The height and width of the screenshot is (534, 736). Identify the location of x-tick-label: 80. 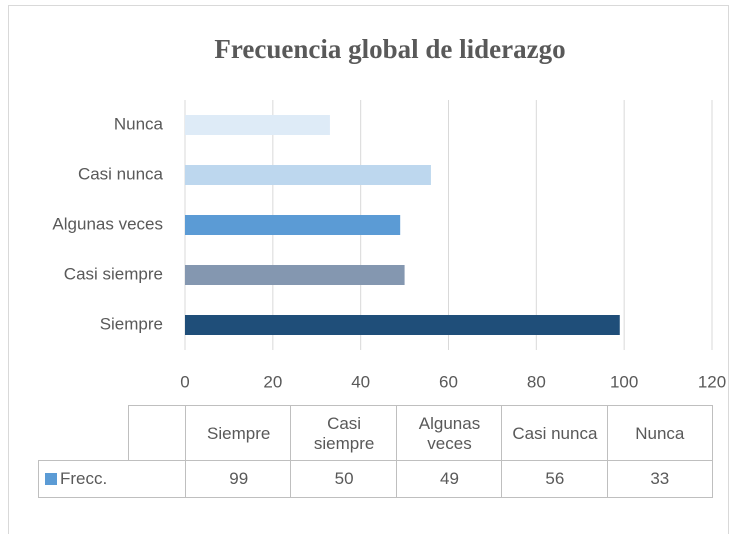
(536, 381).